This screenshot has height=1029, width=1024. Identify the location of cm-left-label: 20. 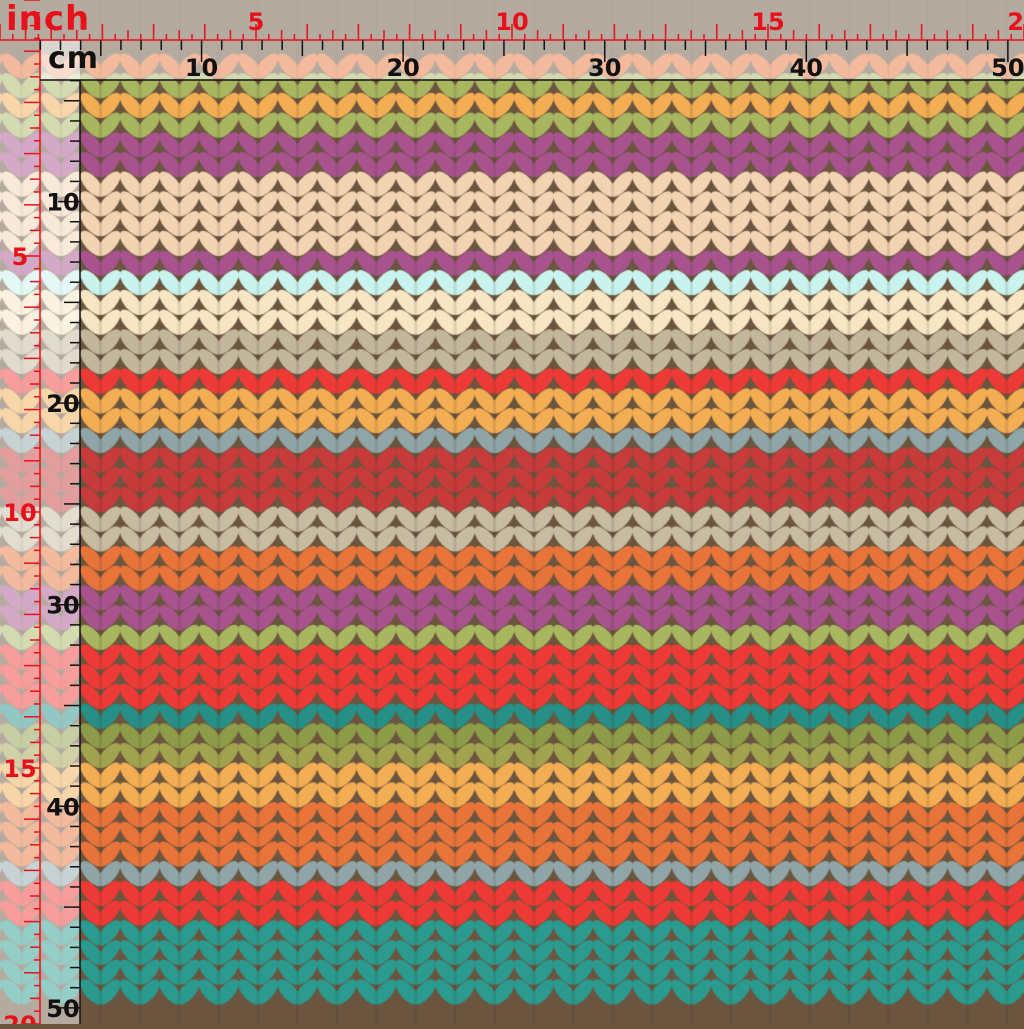
(62, 404).